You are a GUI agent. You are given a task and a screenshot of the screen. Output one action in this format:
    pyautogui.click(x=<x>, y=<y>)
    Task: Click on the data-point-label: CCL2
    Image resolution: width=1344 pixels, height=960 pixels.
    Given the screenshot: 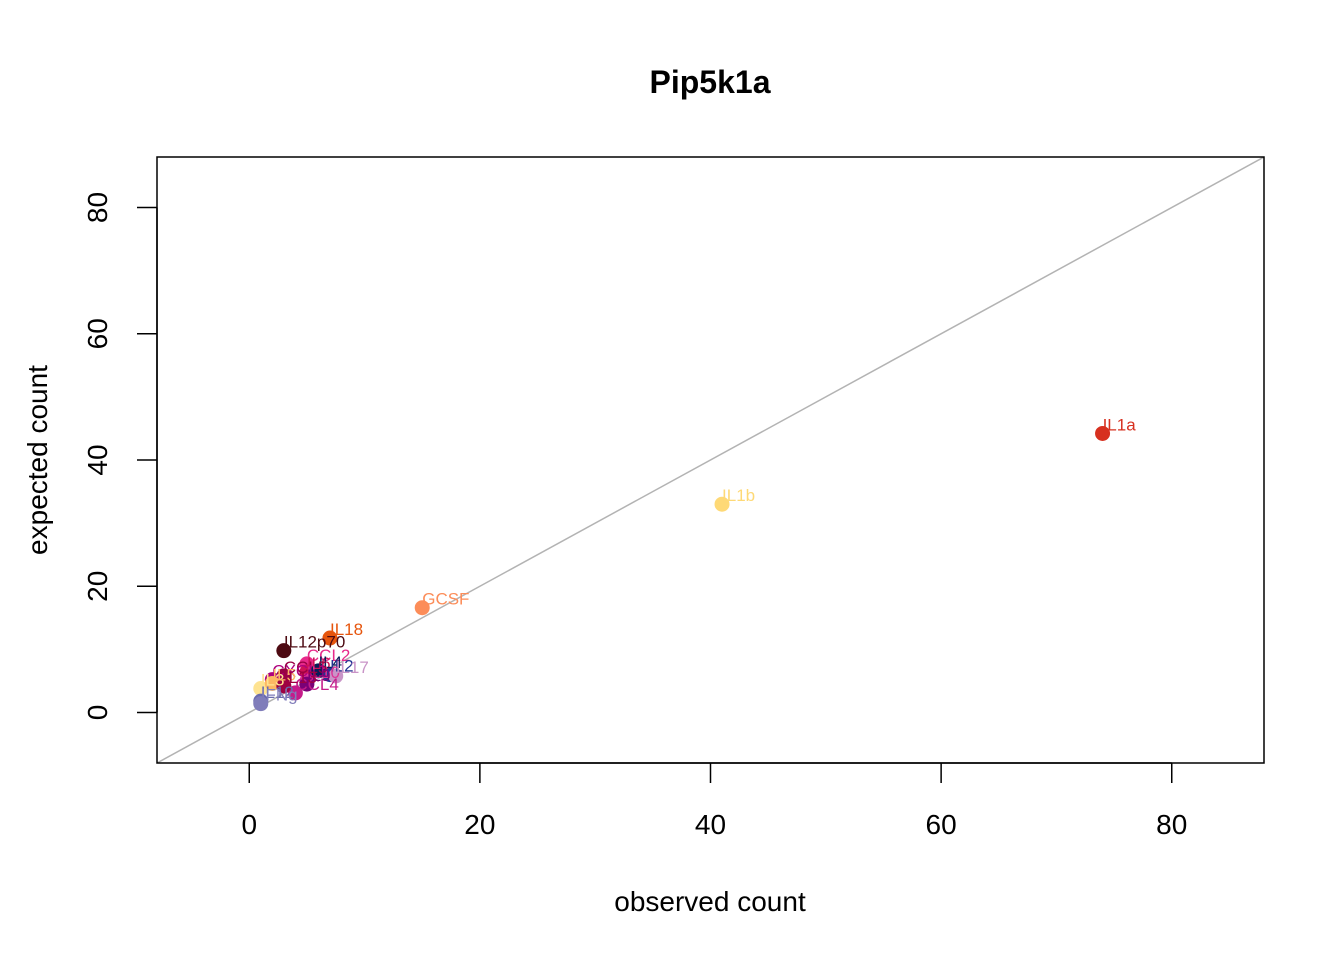 What is the action you would take?
    pyautogui.click(x=328, y=655)
    